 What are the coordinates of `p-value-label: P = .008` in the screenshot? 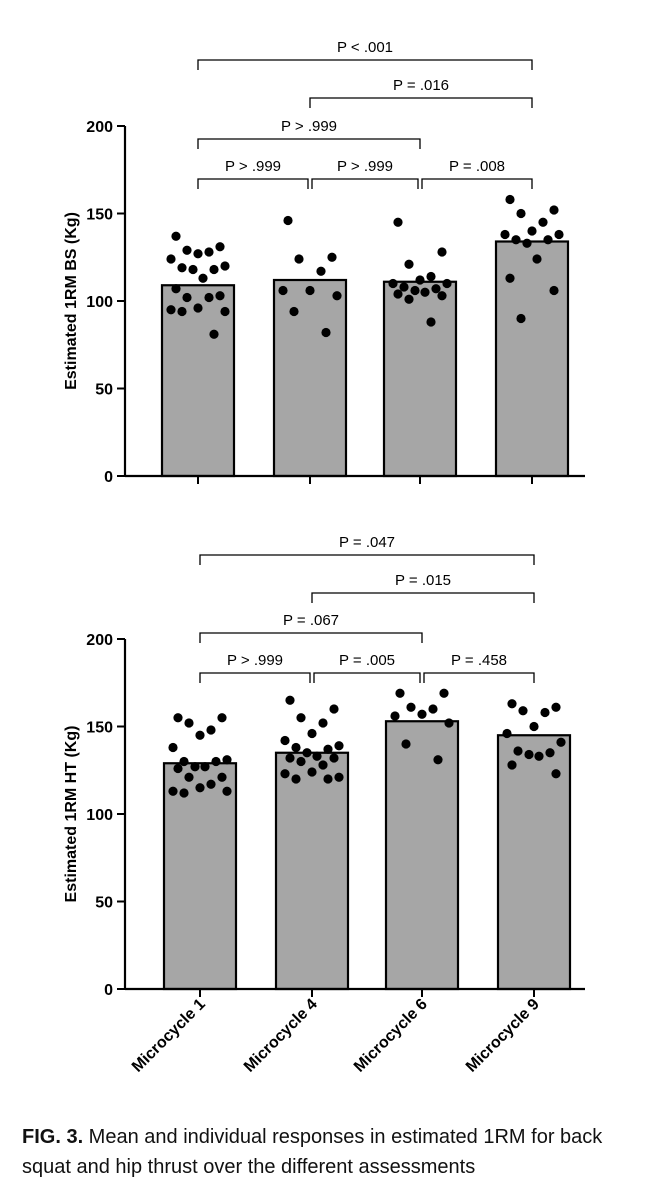 It's located at (477, 166).